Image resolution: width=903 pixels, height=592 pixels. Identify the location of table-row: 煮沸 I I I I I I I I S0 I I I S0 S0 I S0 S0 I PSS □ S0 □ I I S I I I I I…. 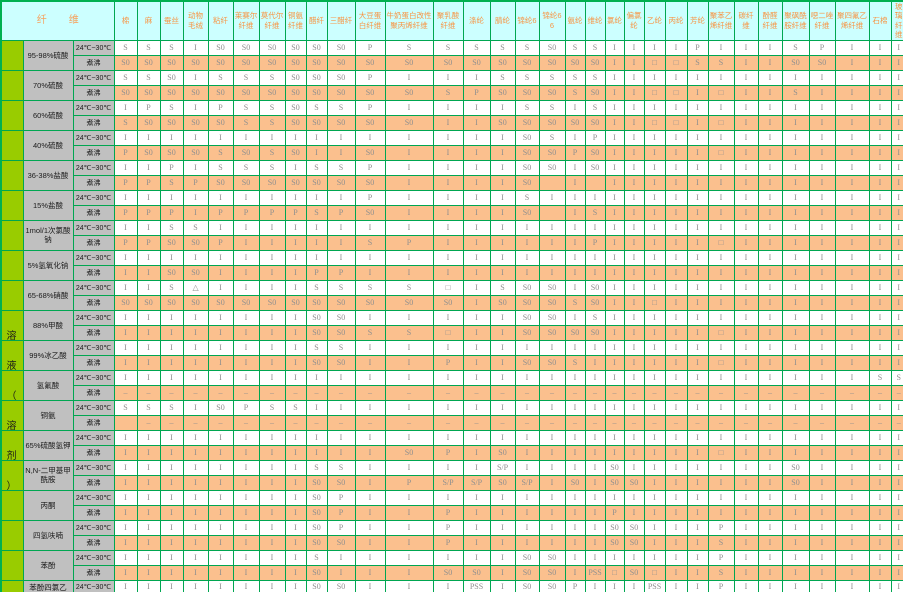
(452, 572).